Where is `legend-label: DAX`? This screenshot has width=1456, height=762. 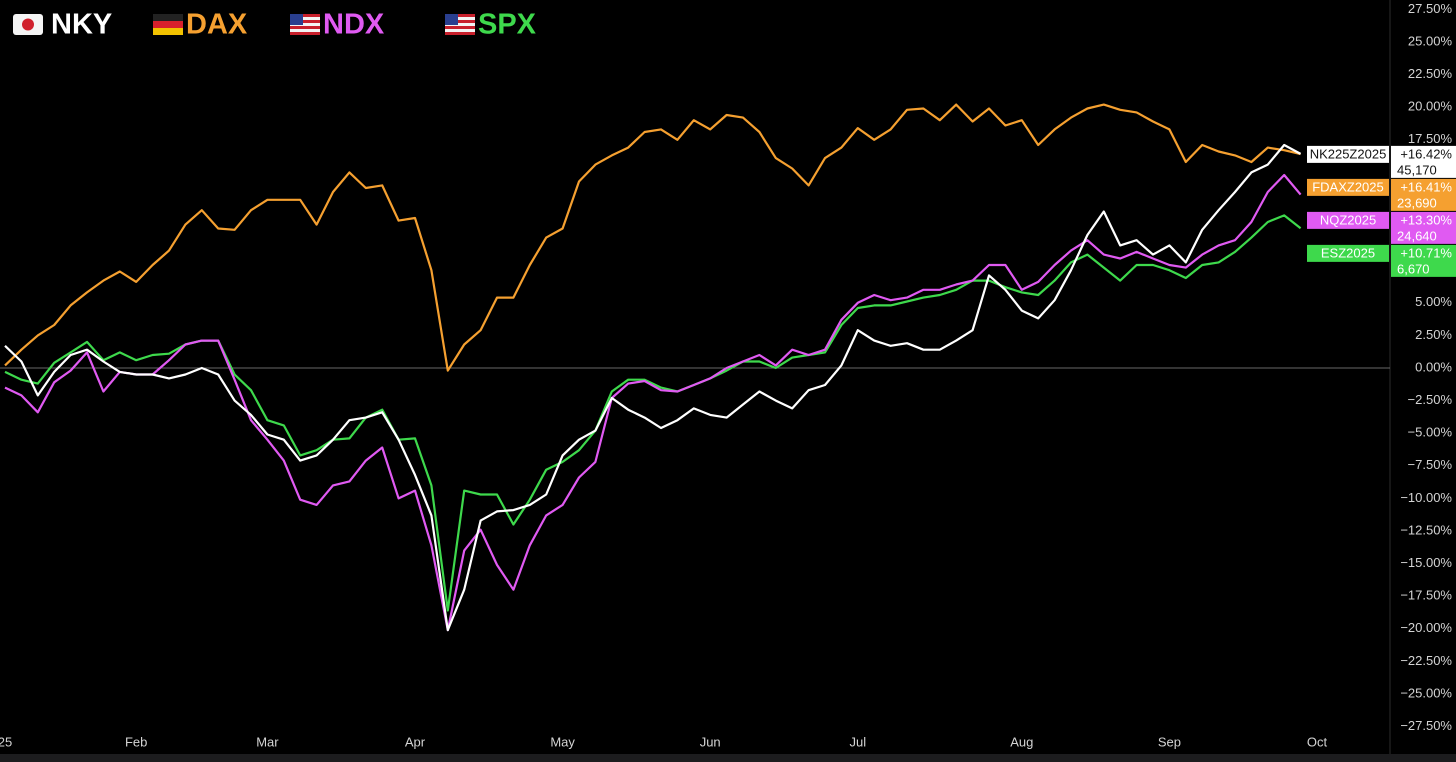 legend-label: DAX is located at coordinates (217, 25).